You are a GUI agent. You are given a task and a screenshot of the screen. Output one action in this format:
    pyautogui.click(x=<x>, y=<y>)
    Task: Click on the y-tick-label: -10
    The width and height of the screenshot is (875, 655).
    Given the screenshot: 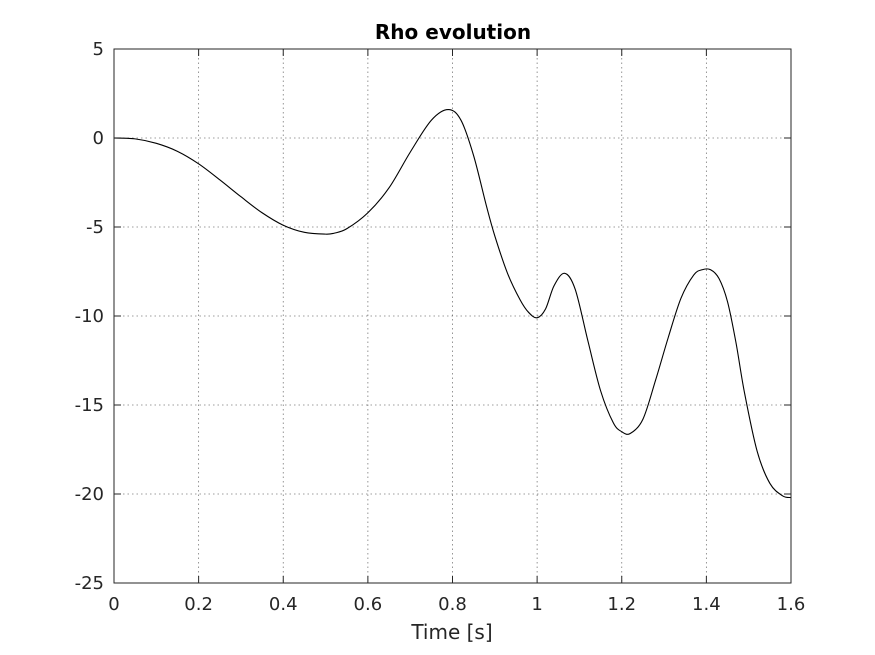 What is the action you would take?
    pyautogui.click(x=89, y=316)
    